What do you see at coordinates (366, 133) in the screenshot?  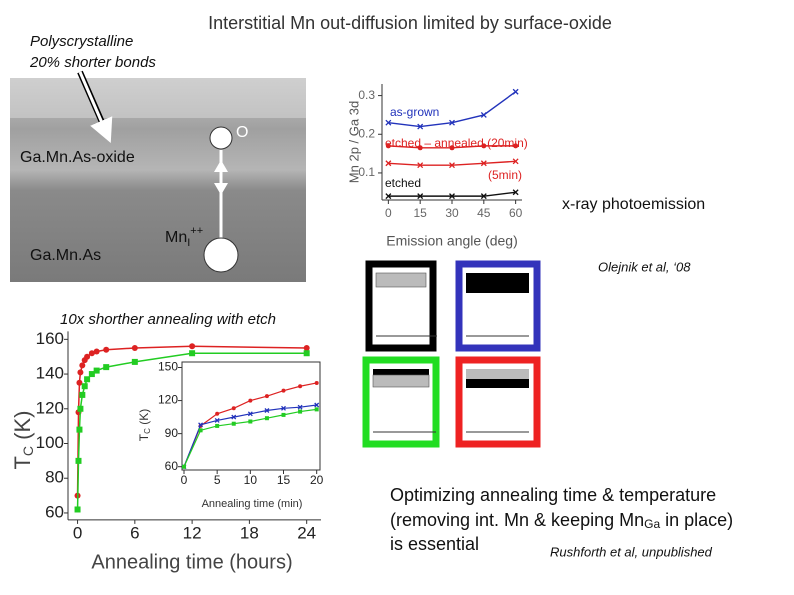 I see `y-tick-label: 0.2` at bounding box center [366, 133].